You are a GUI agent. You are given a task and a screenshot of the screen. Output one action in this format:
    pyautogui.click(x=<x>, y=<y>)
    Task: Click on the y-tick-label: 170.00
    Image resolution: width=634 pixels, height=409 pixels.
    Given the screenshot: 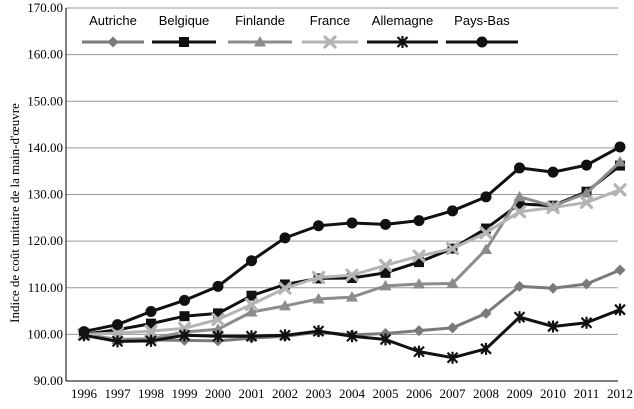 What is the action you would take?
    pyautogui.click(x=45, y=7)
    